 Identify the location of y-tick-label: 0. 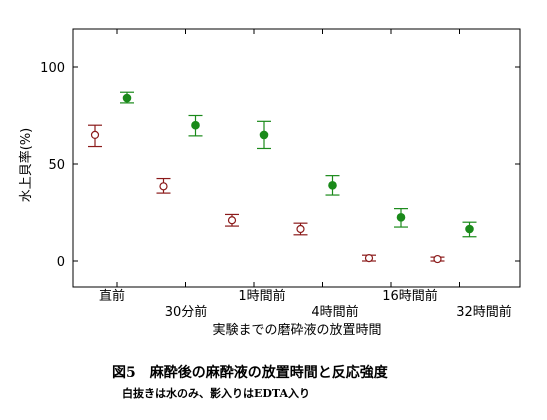
(61, 262).